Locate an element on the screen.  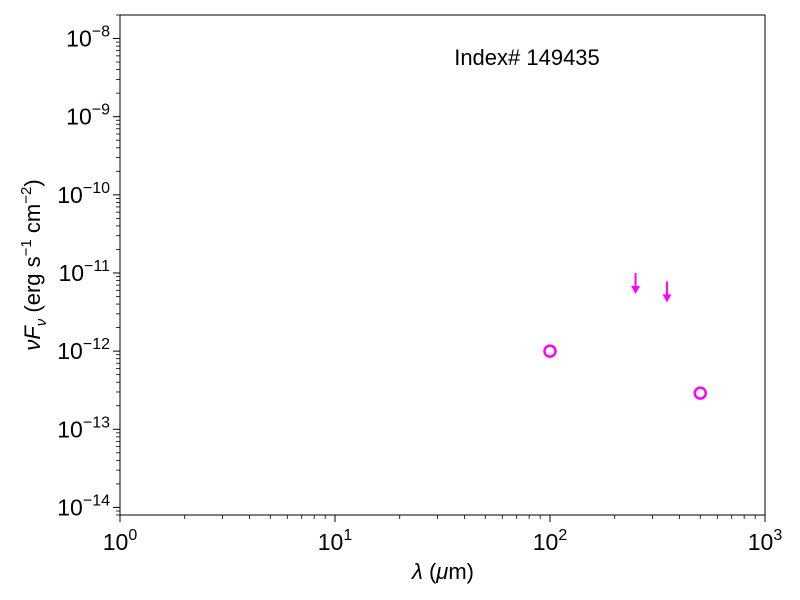
y-axis-label: νFν (erg s−1 cm−2) is located at coordinates (34, 264).